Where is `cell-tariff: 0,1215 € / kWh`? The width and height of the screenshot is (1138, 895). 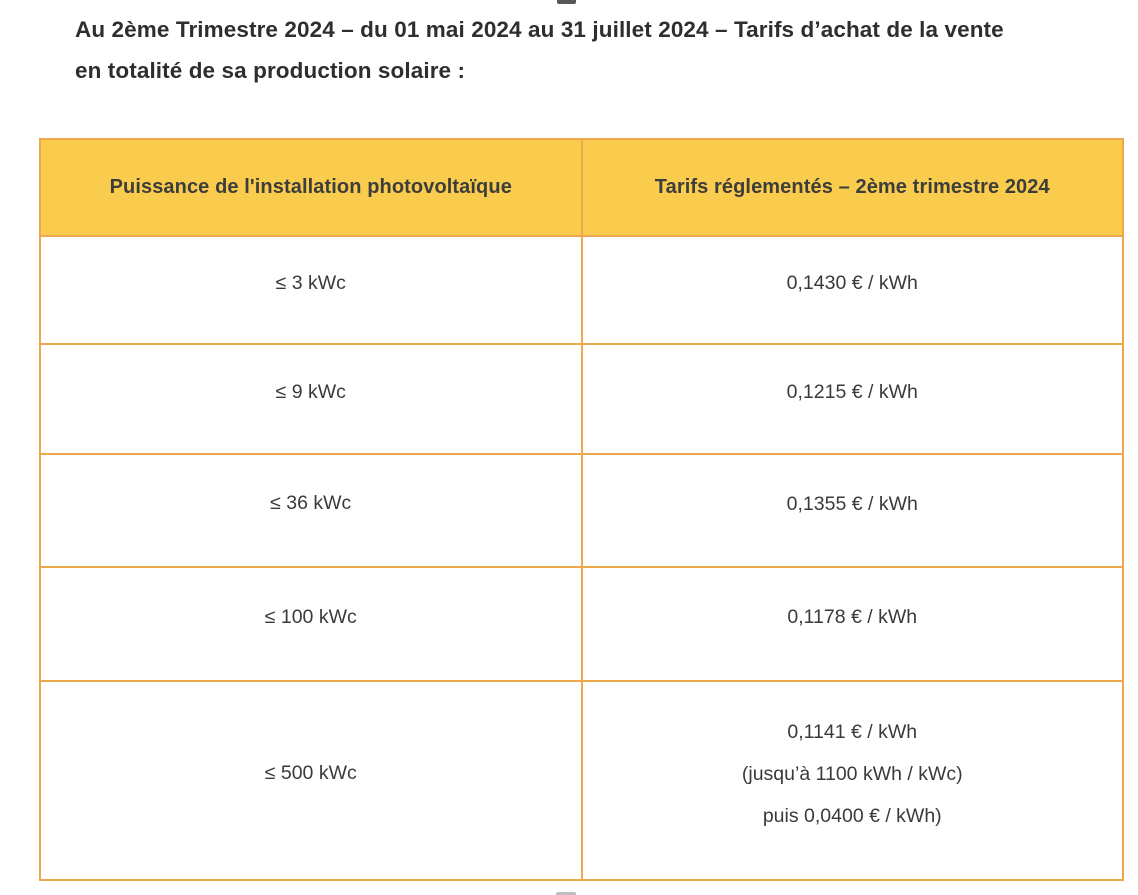 cell-tariff: 0,1215 € / kWh is located at coordinates (852, 399).